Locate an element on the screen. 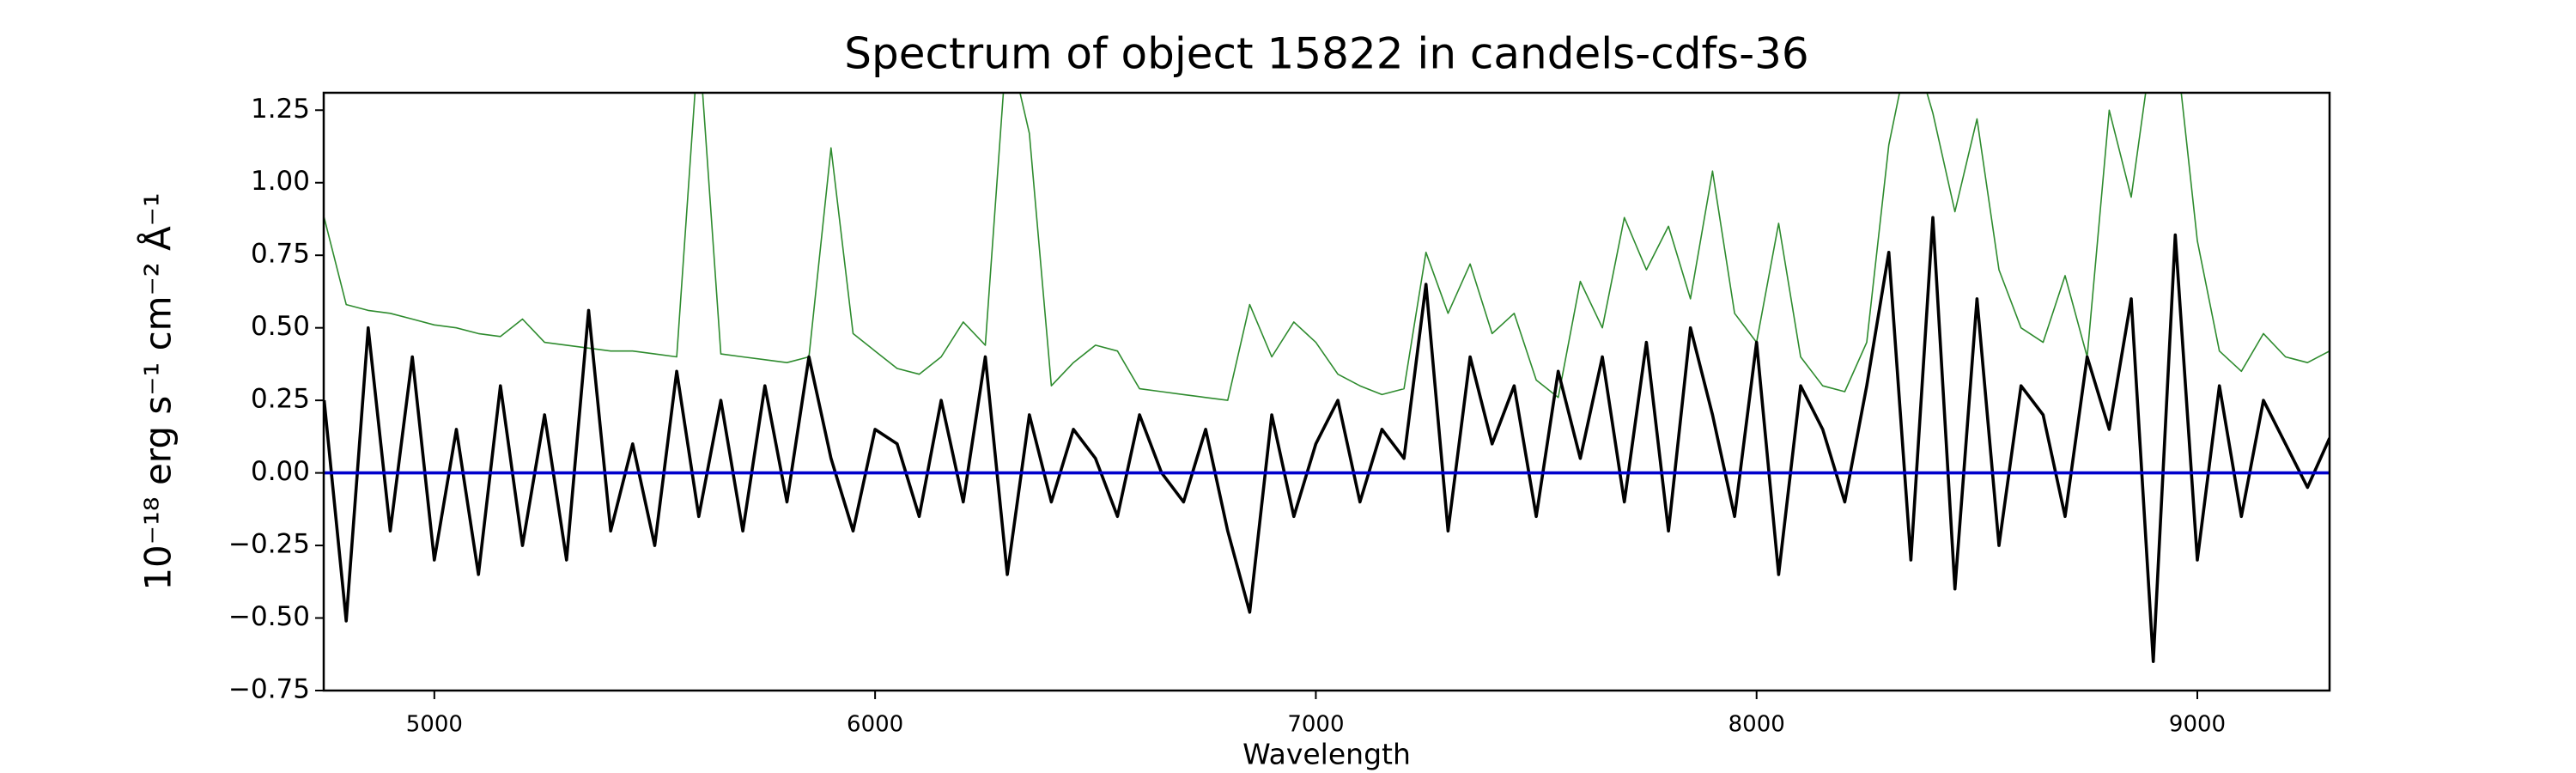 Image resolution: width=2576 pixels, height=773 pixels. x-tick-label: 6000 is located at coordinates (875, 725).